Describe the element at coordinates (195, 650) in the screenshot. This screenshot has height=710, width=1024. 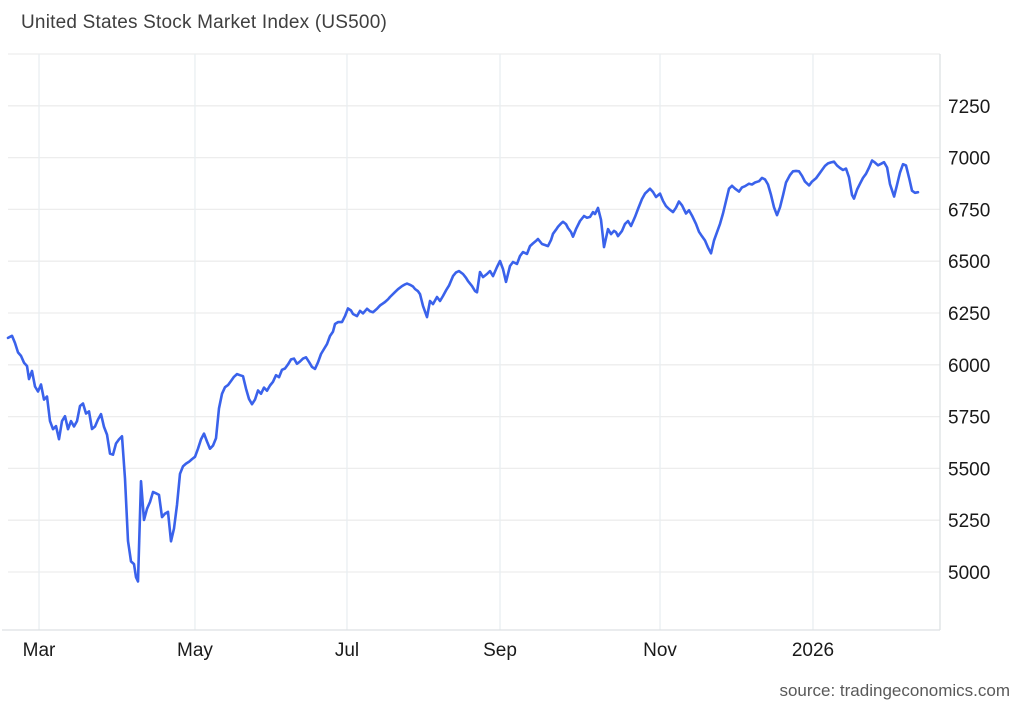
I see `x-tick-label: May` at that location.